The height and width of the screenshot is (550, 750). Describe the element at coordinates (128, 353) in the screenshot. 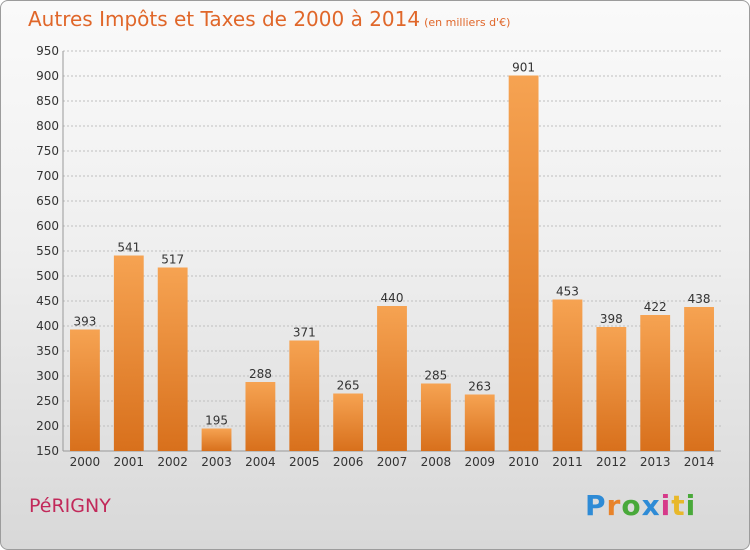

I see `bar-2001` at that location.